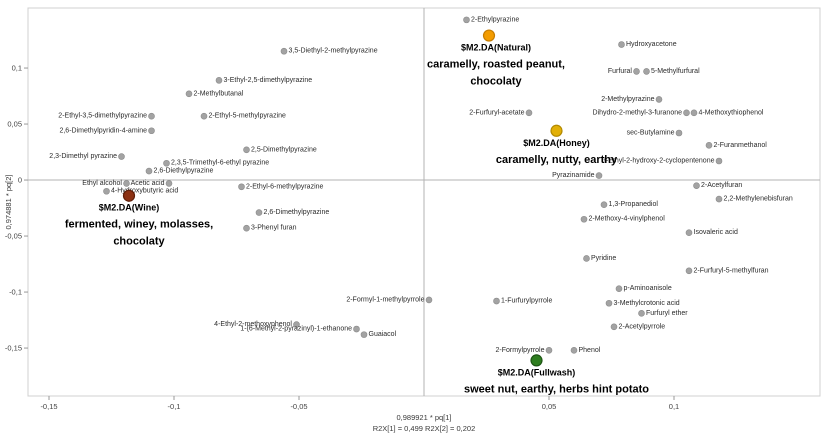 The image size is (826, 444). I want to click on sample-point-natural, so click(489, 35).